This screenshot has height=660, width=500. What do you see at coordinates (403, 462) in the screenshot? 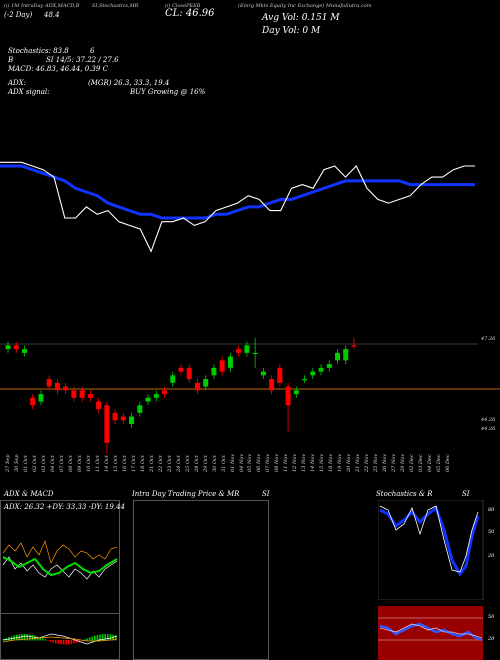
I see `date-label: 29 Nov` at bounding box center [403, 462].